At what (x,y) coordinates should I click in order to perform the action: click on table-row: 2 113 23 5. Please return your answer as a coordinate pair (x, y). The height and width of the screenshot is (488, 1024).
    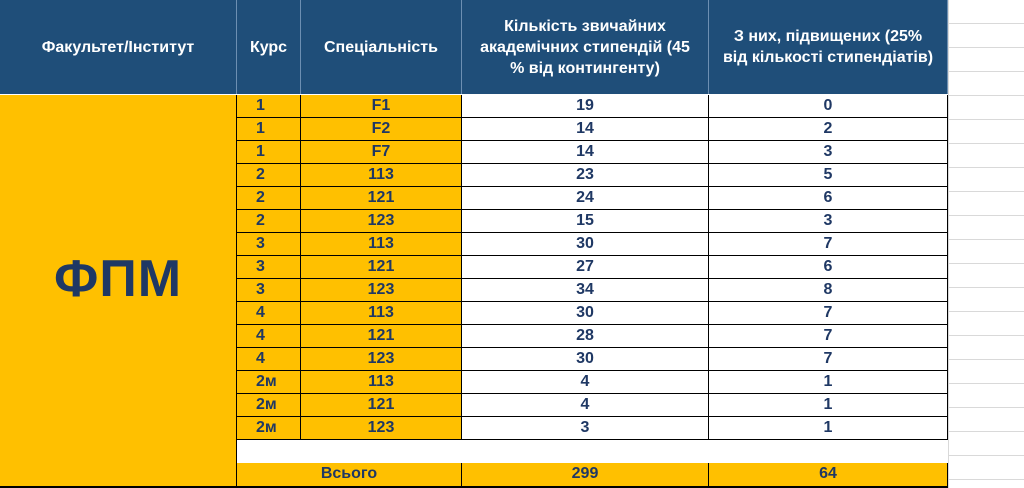
    Looking at the image, I should click on (512, 175).